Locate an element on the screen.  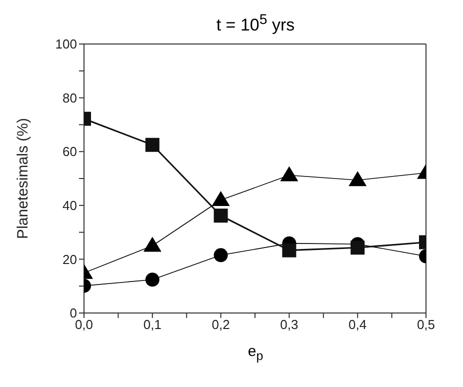
x-tick-label: 0,3 is located at coordinates (289, 324).